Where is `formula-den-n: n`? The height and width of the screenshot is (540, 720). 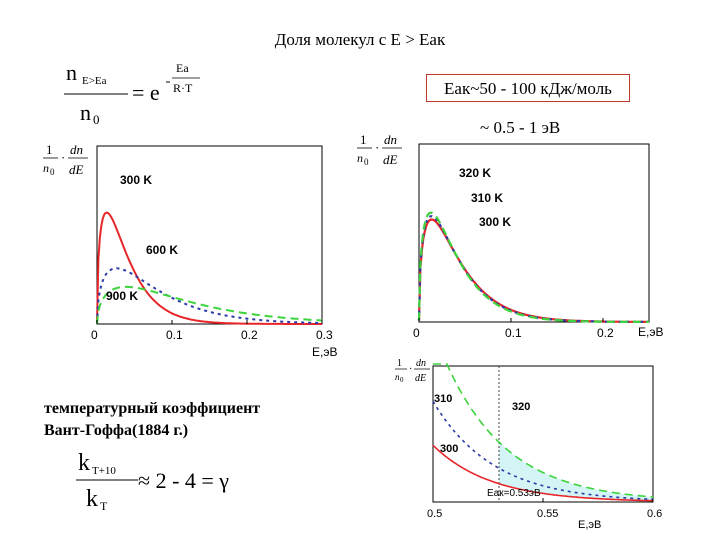 formula-den-n: n is located at coordinates (85, 112).